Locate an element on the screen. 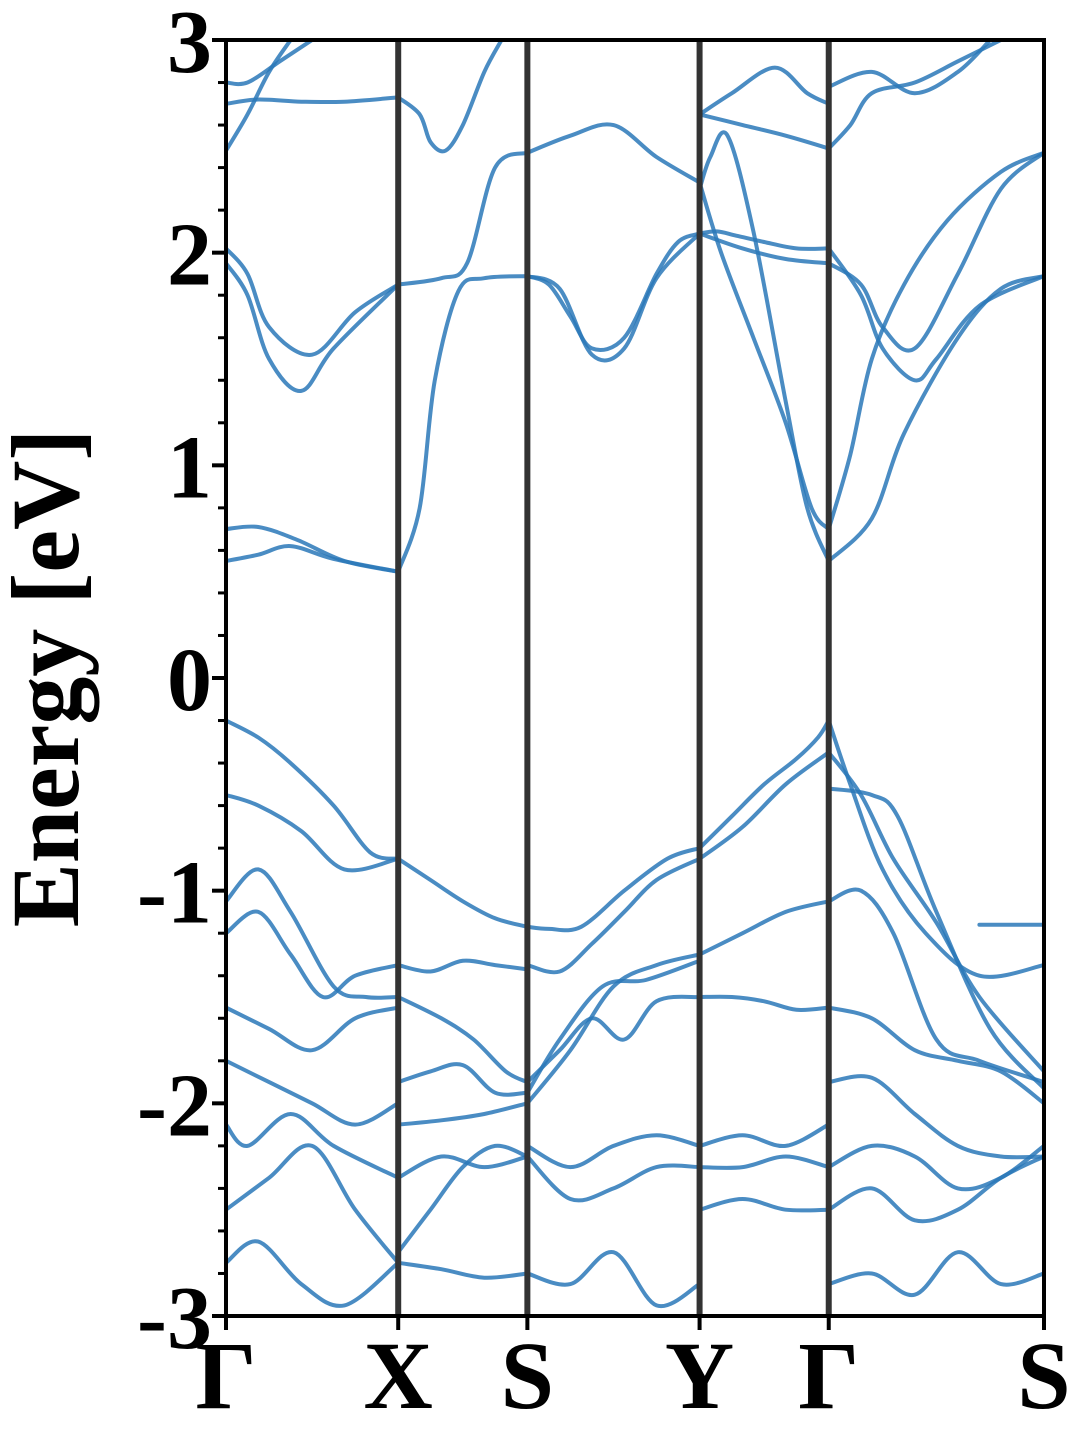 The height and width of the screenshot is (1440, 1080). x-tick-label: Y is located at coordinates (699, 1375).